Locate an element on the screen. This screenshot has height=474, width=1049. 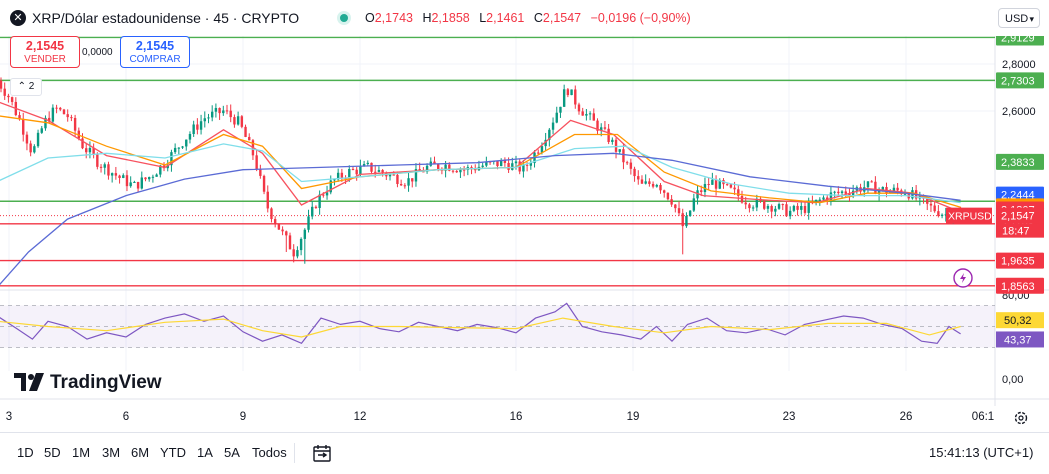
level-badge-4-bg is located at coordinates (1020, 260).